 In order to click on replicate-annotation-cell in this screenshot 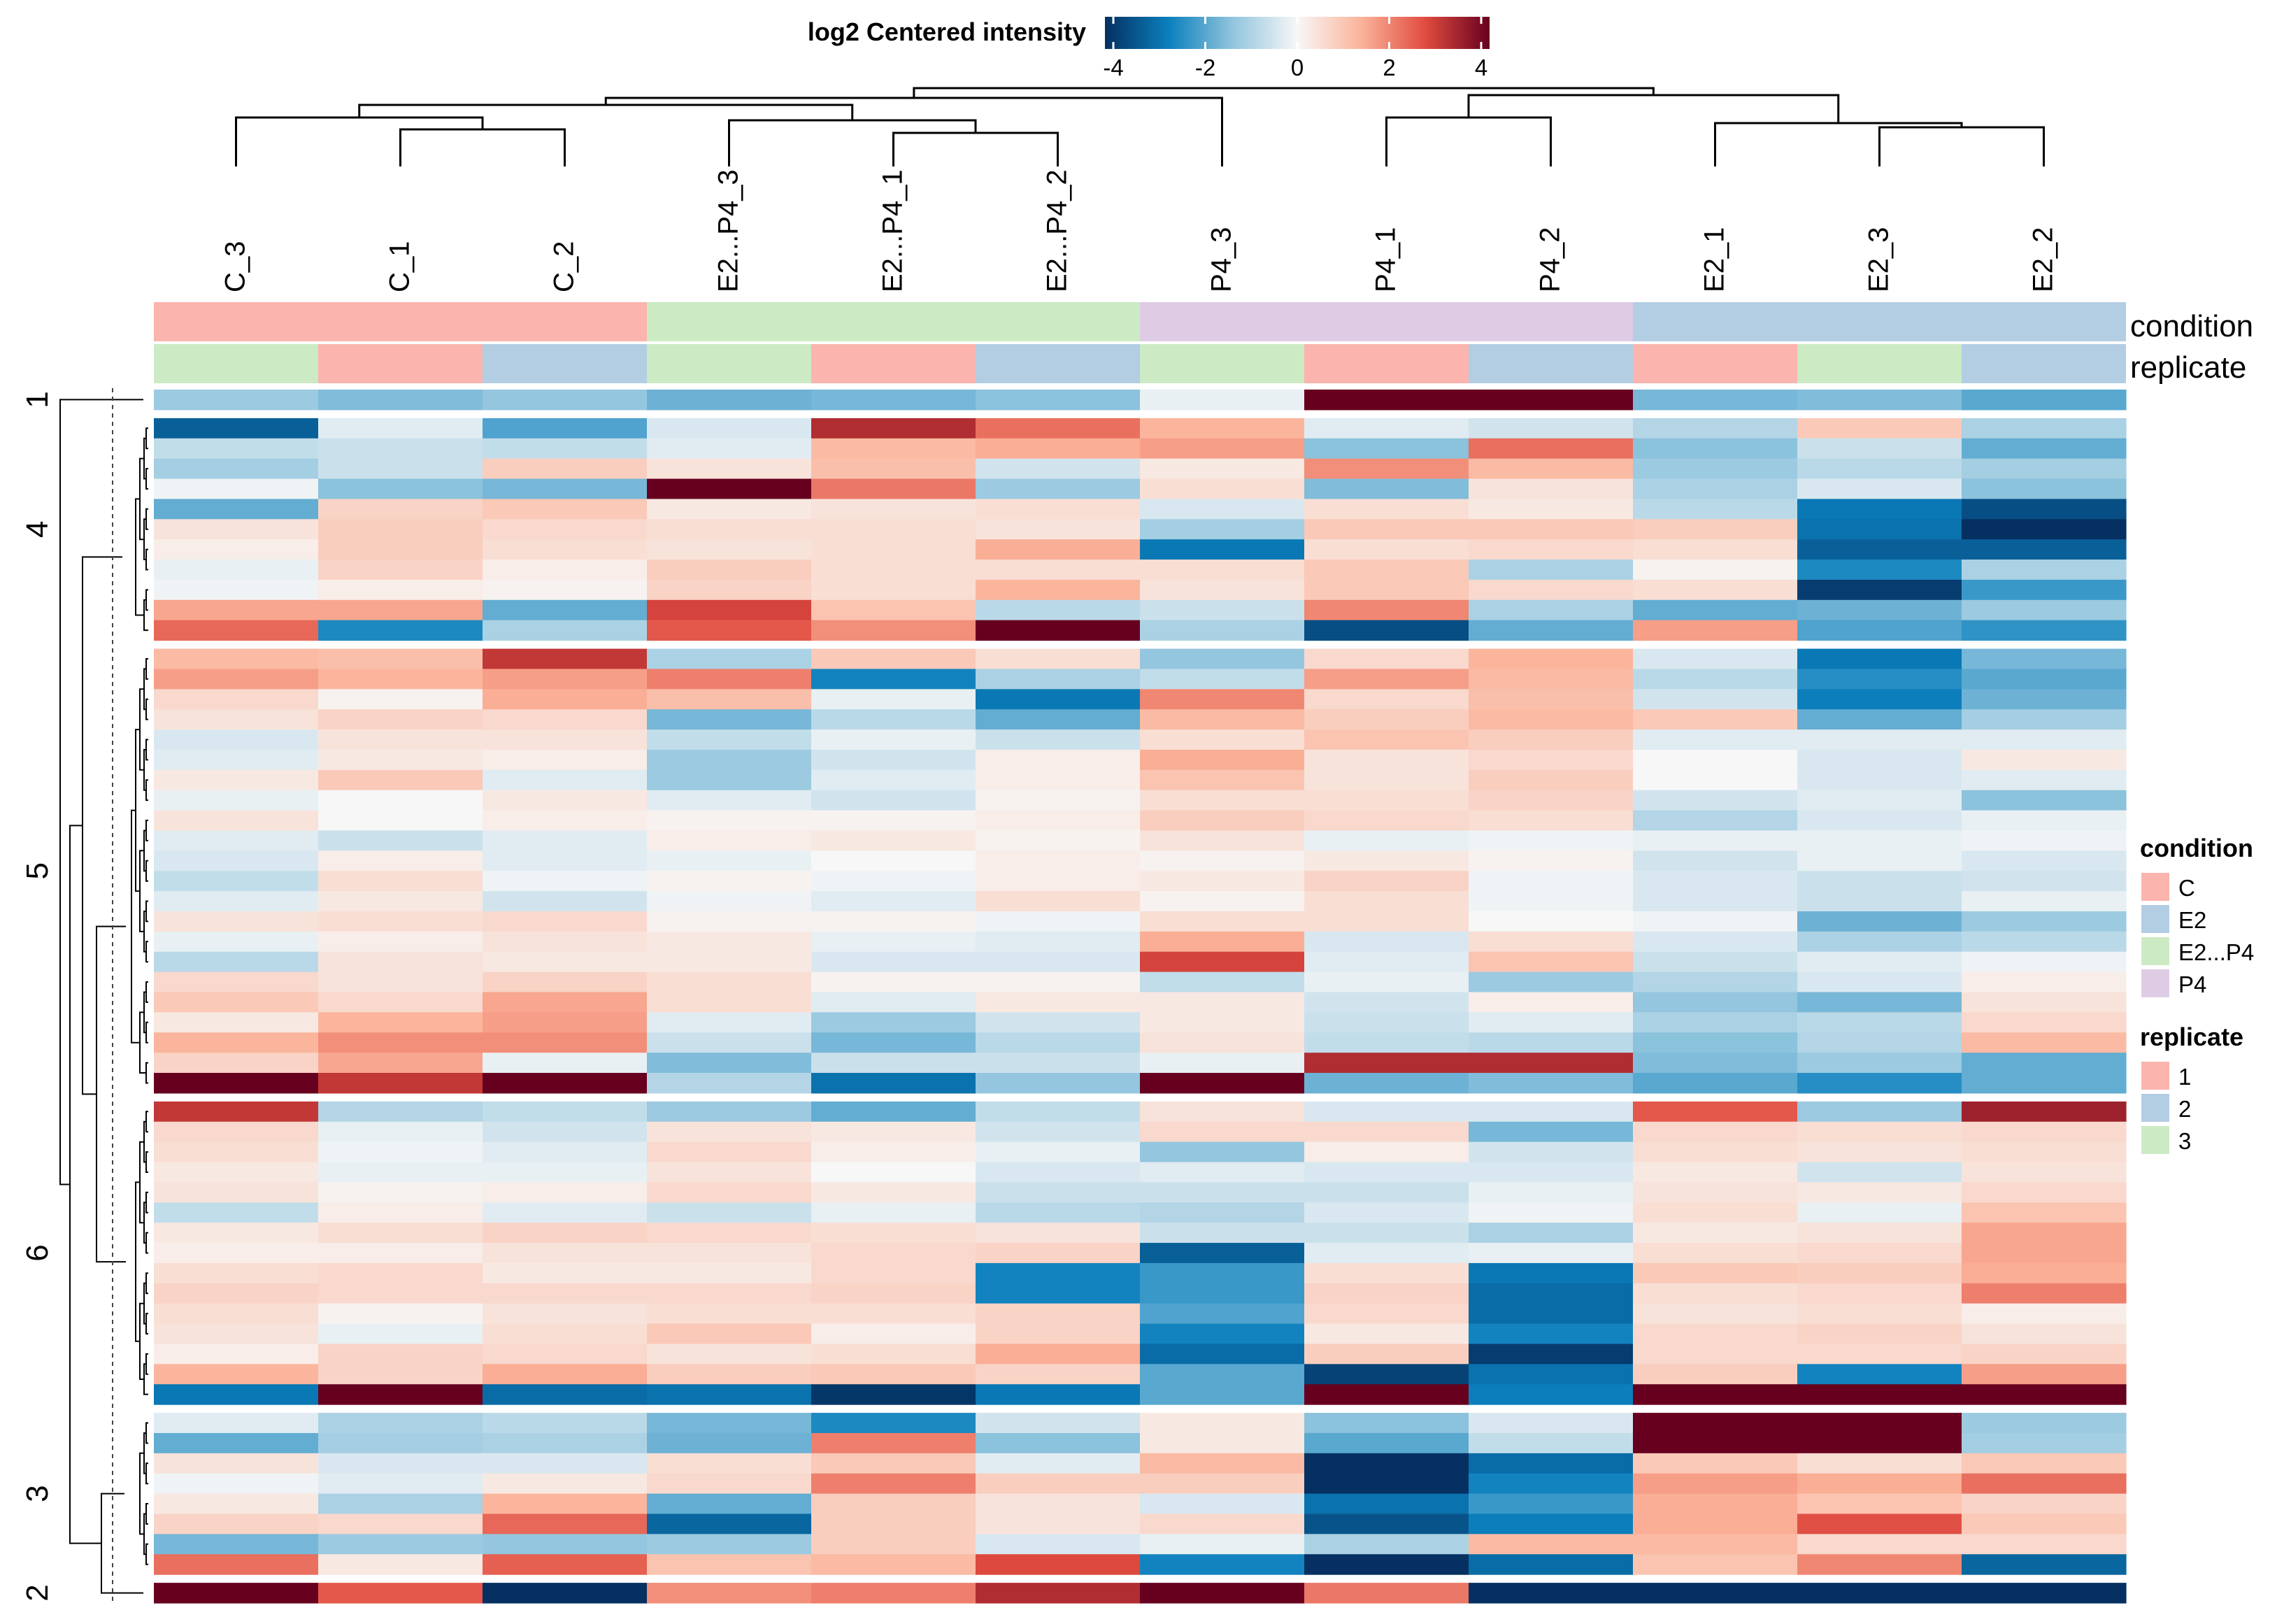, I will do `click(1386, 364)`.